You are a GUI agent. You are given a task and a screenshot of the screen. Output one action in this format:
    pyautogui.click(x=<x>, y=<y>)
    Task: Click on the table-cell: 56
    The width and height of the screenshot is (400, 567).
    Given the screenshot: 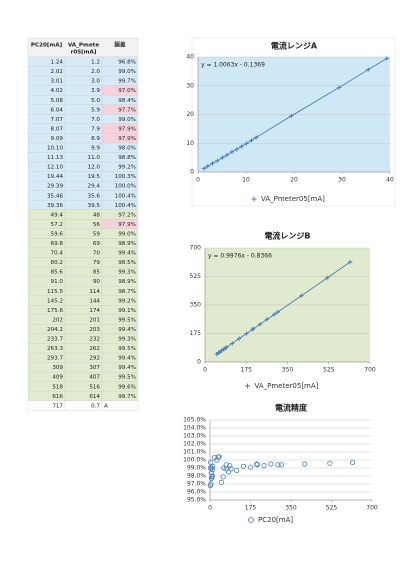 What is the action you would take?
    pyautogui.click(x=97, y=225)
    